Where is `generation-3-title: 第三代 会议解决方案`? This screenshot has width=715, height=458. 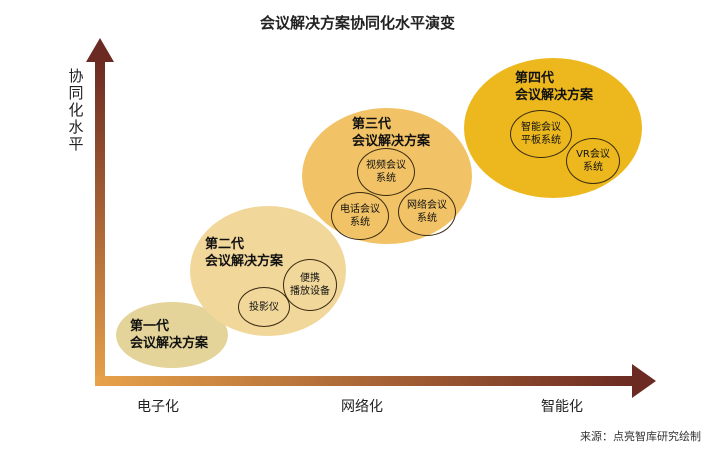
generation-3-title: 第三代 会议解决方案 is located at coordinates (391, 133).